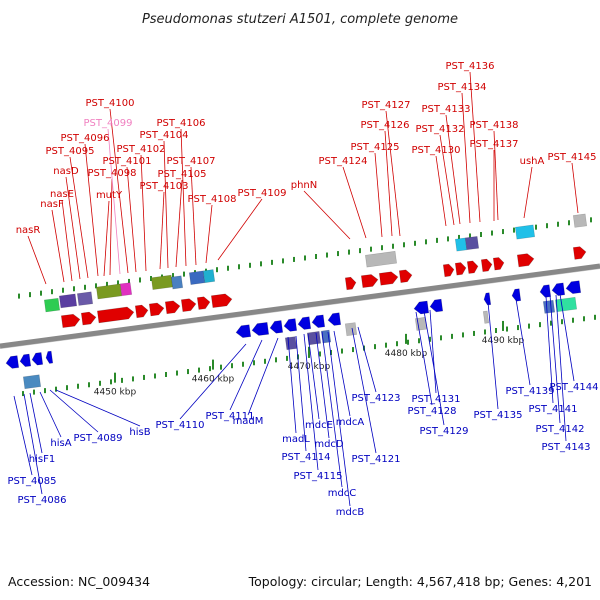 The width and height of the screenshot is (600, 600). Describe the element at coordinates (342, 493) in the screenshot. I see `lower-gene-label: mdcC` at that location.